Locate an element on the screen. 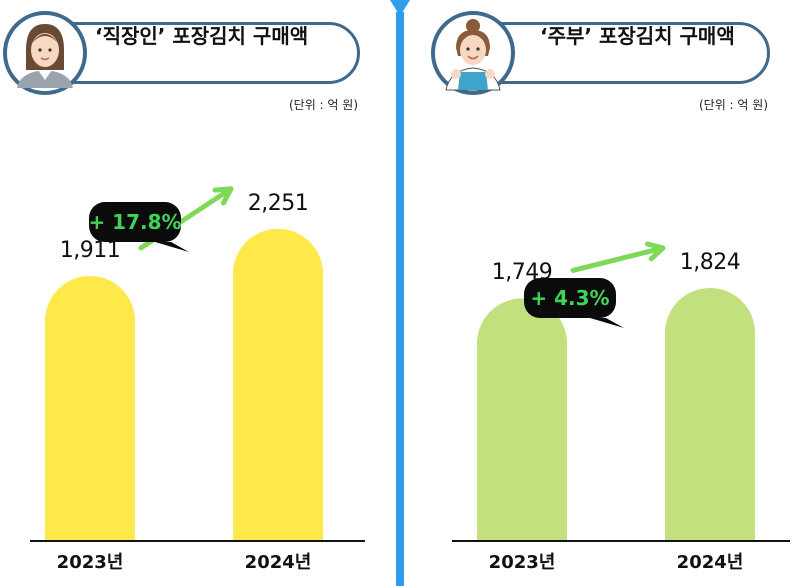 The image size is (800, 586). homemaker-avatar-icon is located at coordinates (473, 53).